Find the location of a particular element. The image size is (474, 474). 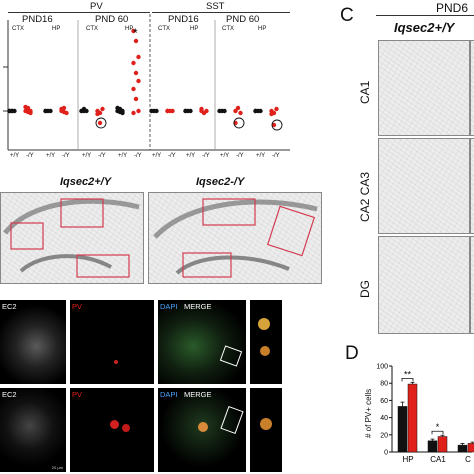

ca3-image is located at coordinates (424, 186).